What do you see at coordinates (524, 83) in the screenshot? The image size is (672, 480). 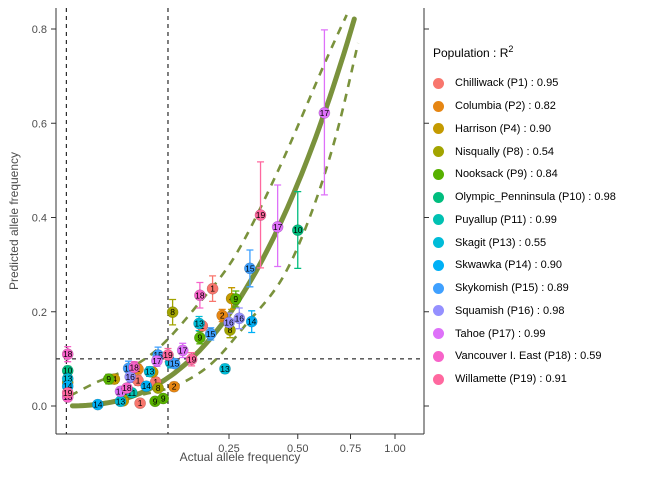 I see `legend-item-P1: Chilliwack (P1) : 0.95` at bounding box center [524, 83].